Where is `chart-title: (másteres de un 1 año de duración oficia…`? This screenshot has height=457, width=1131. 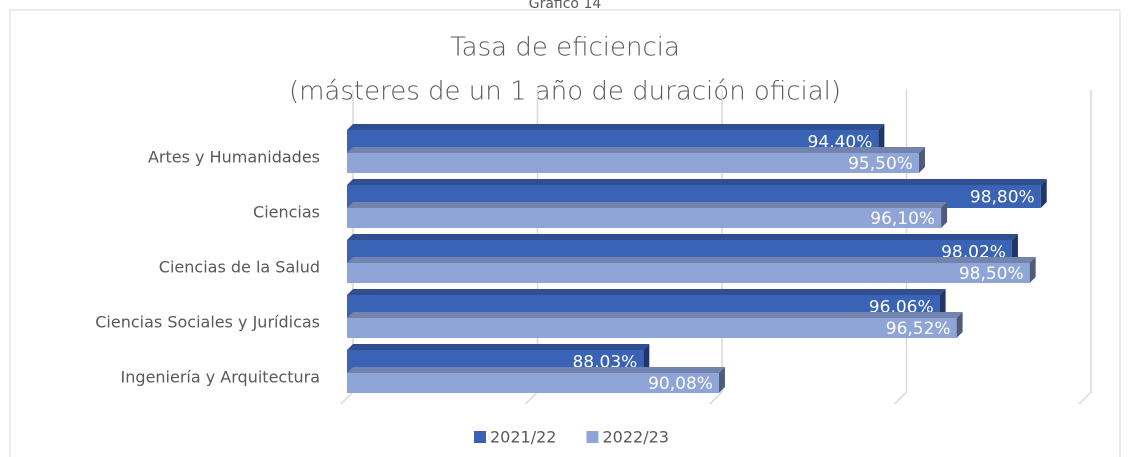
chart-title: (másteres de un 1 año de duración oficia… is located at coordinates (565, 92).